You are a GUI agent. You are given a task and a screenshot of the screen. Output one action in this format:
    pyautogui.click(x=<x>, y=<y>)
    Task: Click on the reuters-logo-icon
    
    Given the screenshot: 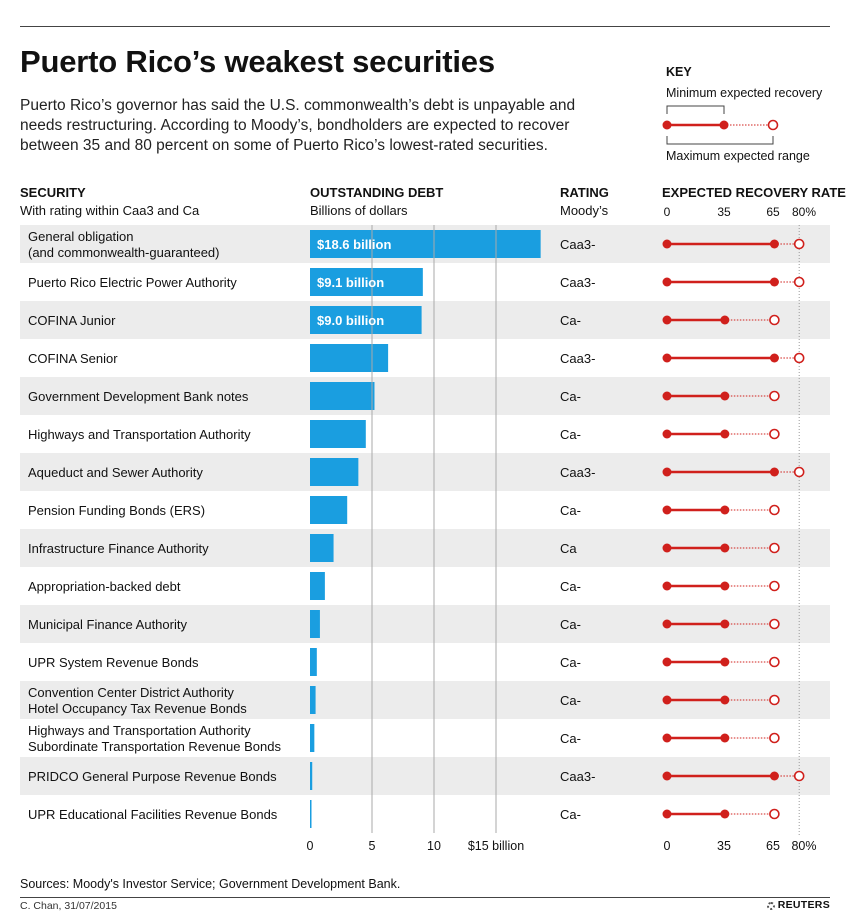 What is the action you would take?
    pyautogui.click(x=770, y=906)
    